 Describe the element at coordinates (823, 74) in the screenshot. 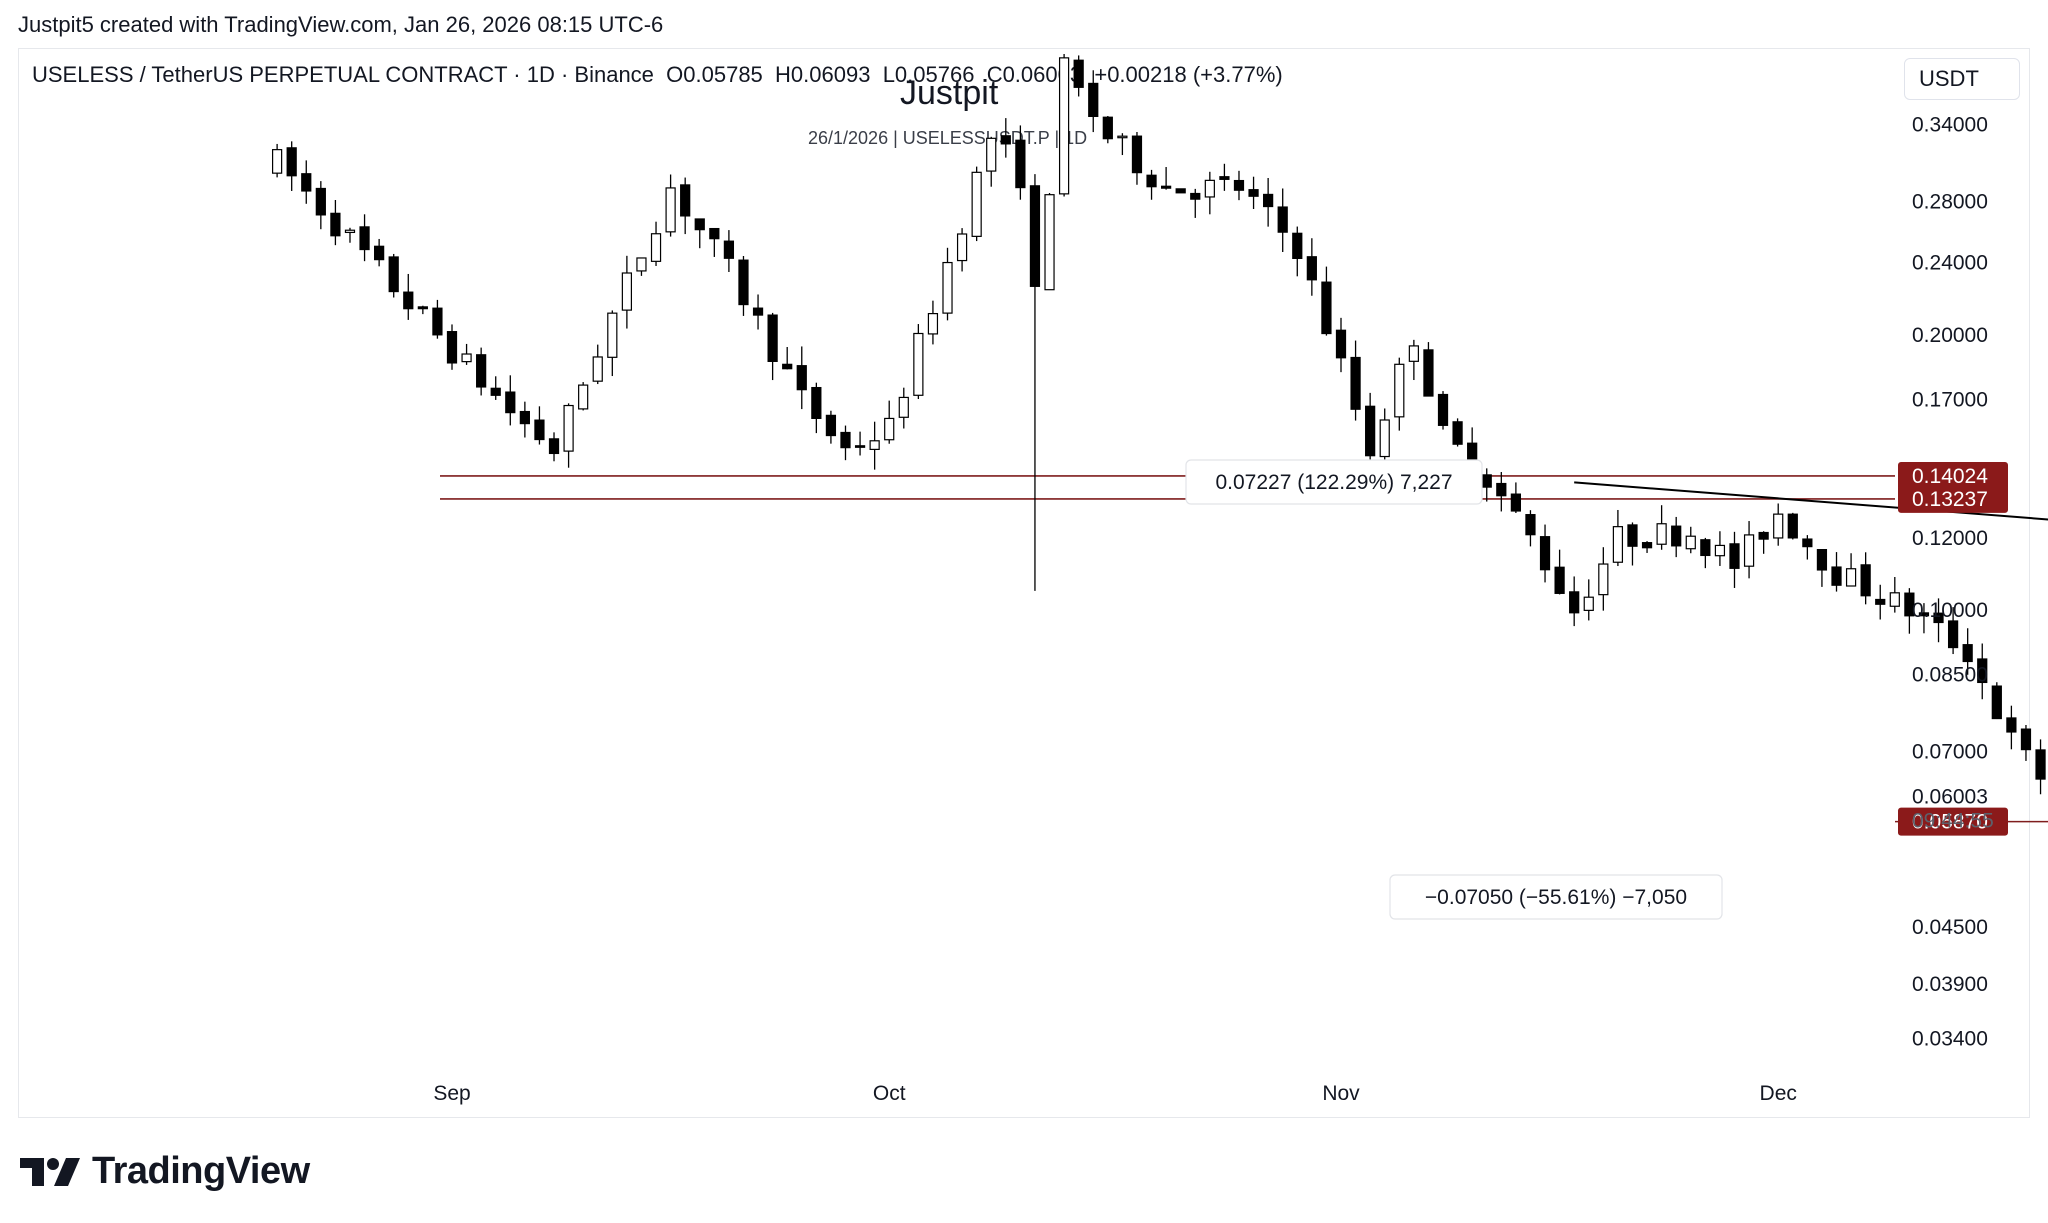

I see `ohlc-high: H0.06093` at that location.